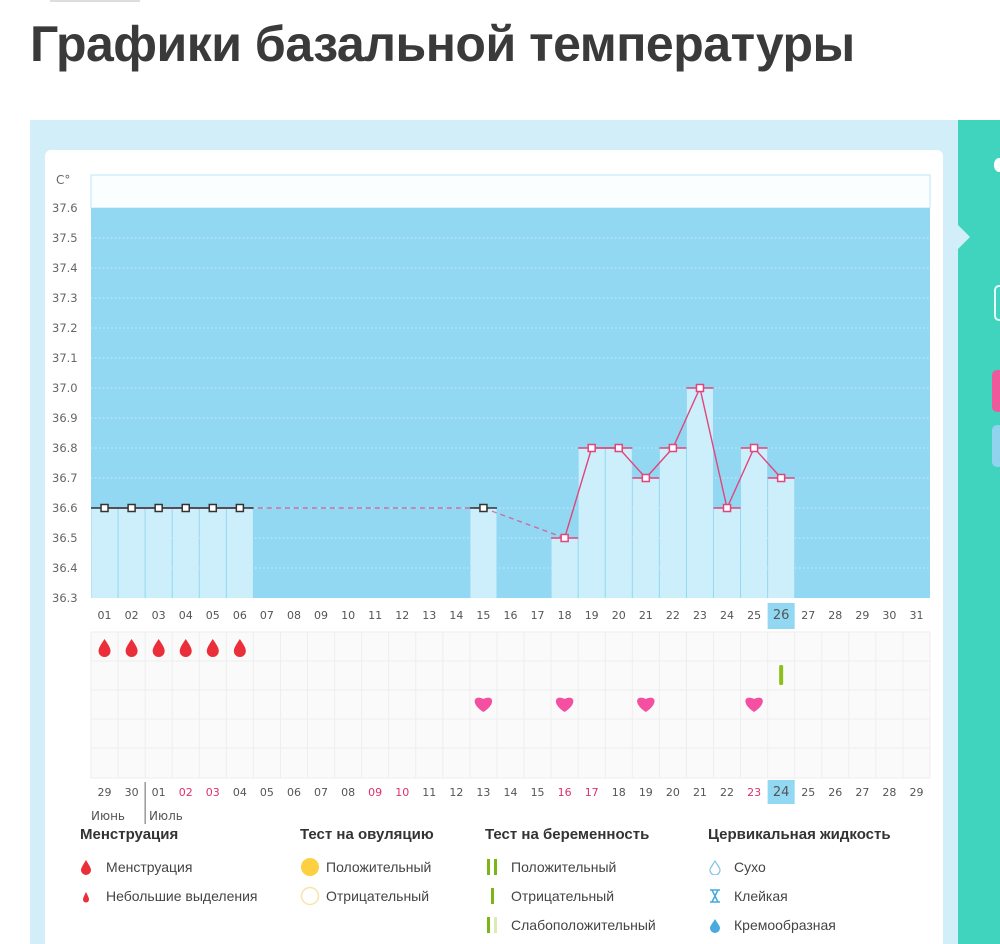 The width and height of the screenshot is (1000, 944). What do you see at coordinates (699, 615) in the screenshot?
I see `cycle-day-label: 23` at bounding box center [699, 615].